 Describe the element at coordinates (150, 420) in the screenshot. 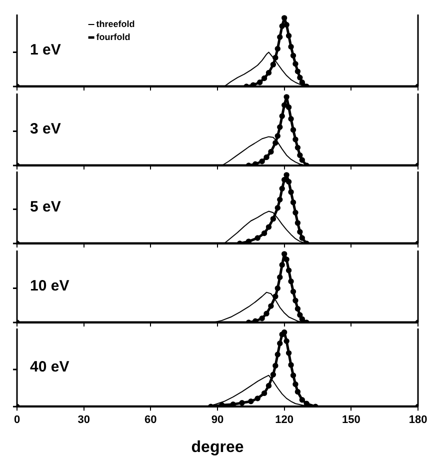

I see `x-tick-label: 60` at that location.